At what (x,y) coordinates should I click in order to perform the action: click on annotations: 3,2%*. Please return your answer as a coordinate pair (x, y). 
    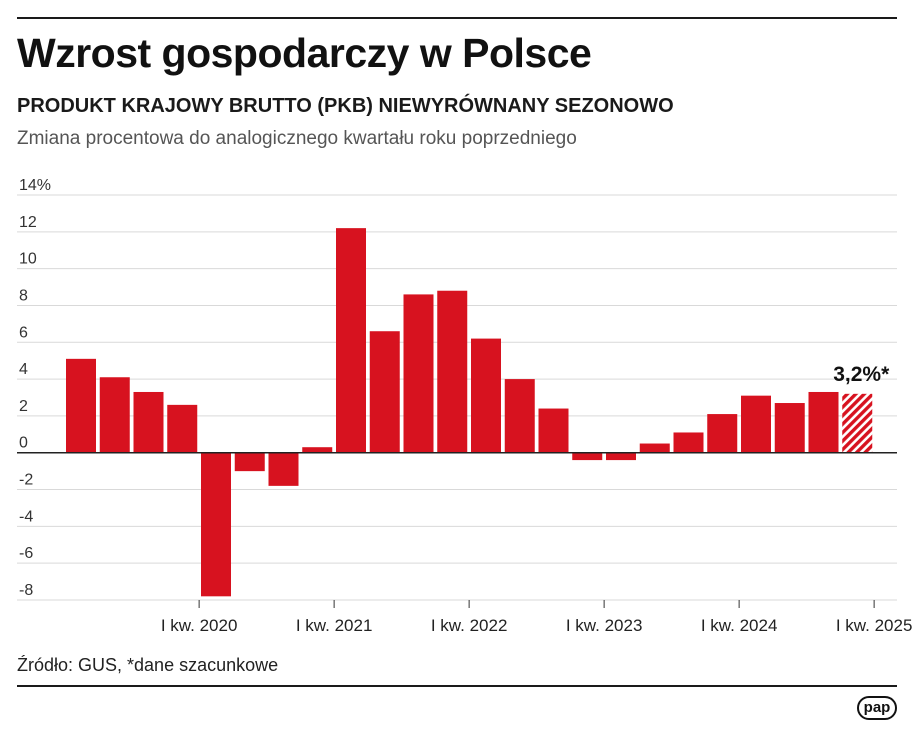
    Looking at the image, I should click on (861, 374).